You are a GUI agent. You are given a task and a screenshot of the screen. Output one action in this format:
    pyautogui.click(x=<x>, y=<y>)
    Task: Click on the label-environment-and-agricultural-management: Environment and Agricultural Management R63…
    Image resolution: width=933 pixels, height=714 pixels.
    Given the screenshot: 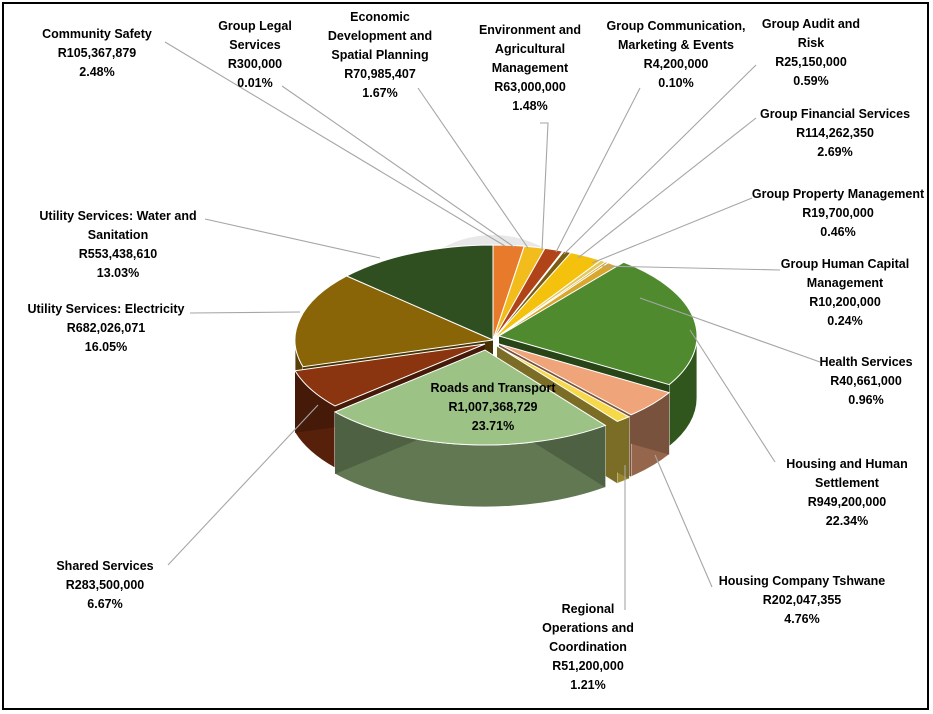 What is the action you would take?
    pyautogui.click(x=530, y=68)
    